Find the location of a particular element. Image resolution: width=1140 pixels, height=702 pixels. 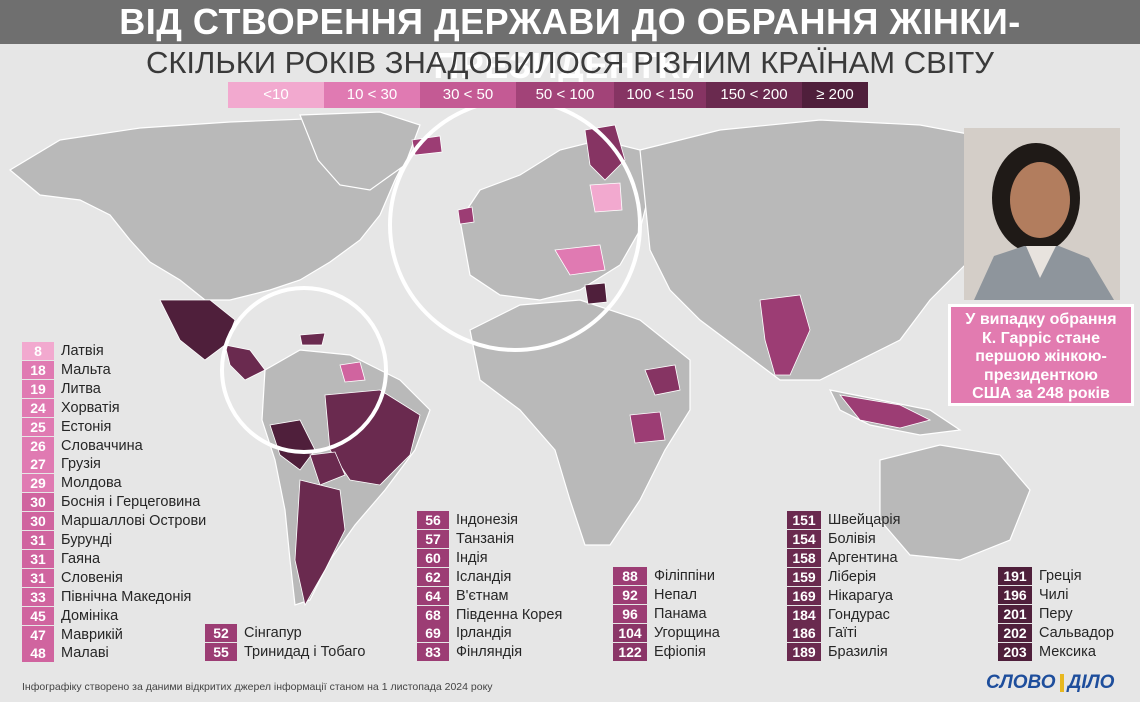

country-entry: 154 Болівія is located at coordinates (831, 538).